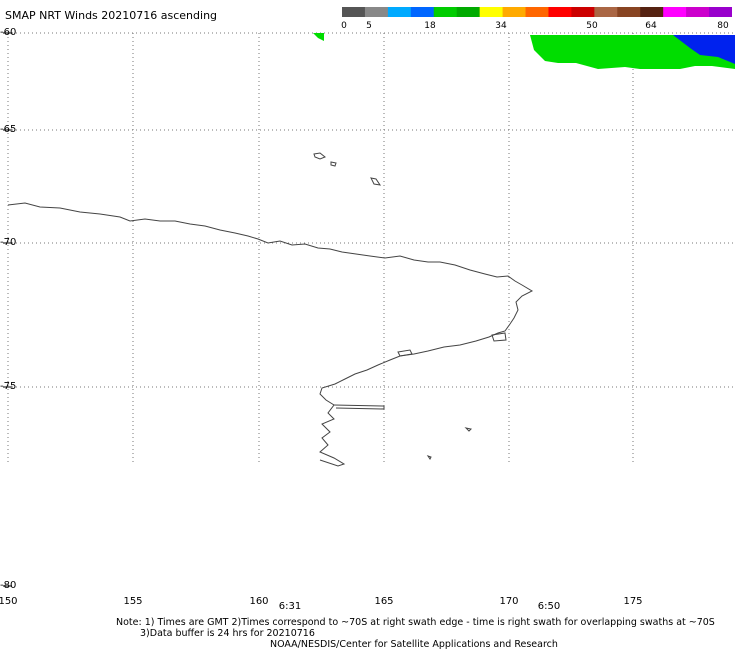 This screenshot has height=650, width=740. Describe the element at coordinates (318, 37) in the screenshot. I see `wind-swath-small` at that location.